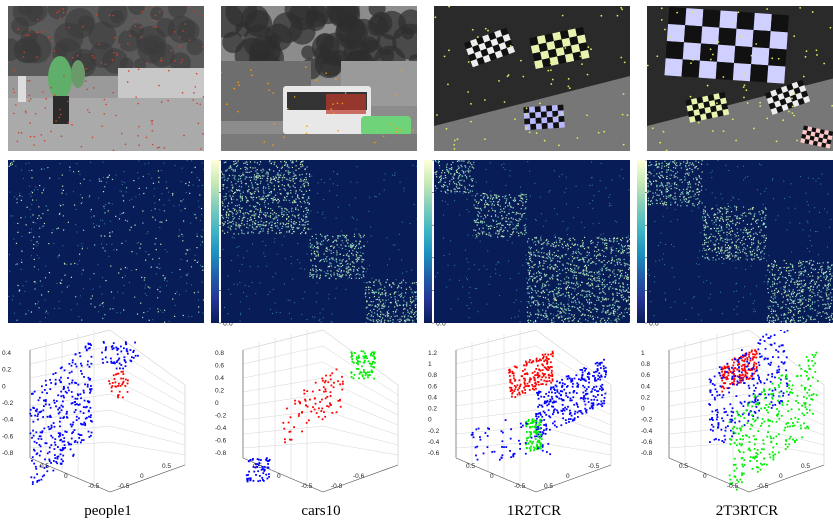 The width and height of the screenshot is (833, 523). Describe the element at coordinates (8, 453) in the screenshot. I see `axis-tick-label: -0.8` at that location.